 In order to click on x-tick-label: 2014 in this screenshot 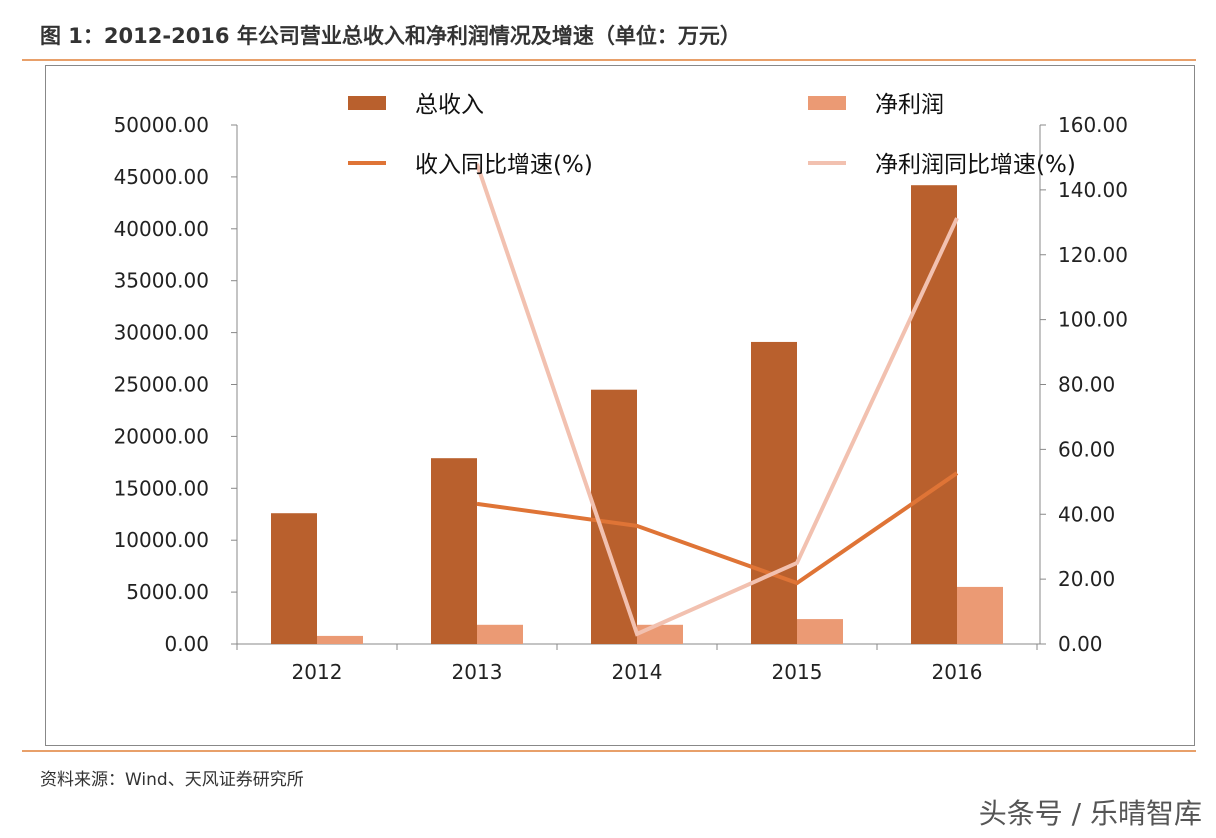, I will do `click(637, 672)`.